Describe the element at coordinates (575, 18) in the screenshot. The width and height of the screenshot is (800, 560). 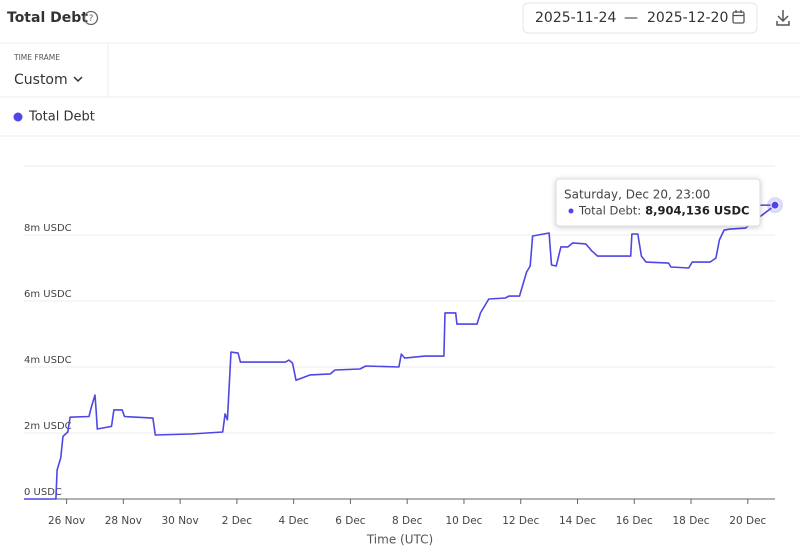
I see `start-date: 2025-11-24` at that location.